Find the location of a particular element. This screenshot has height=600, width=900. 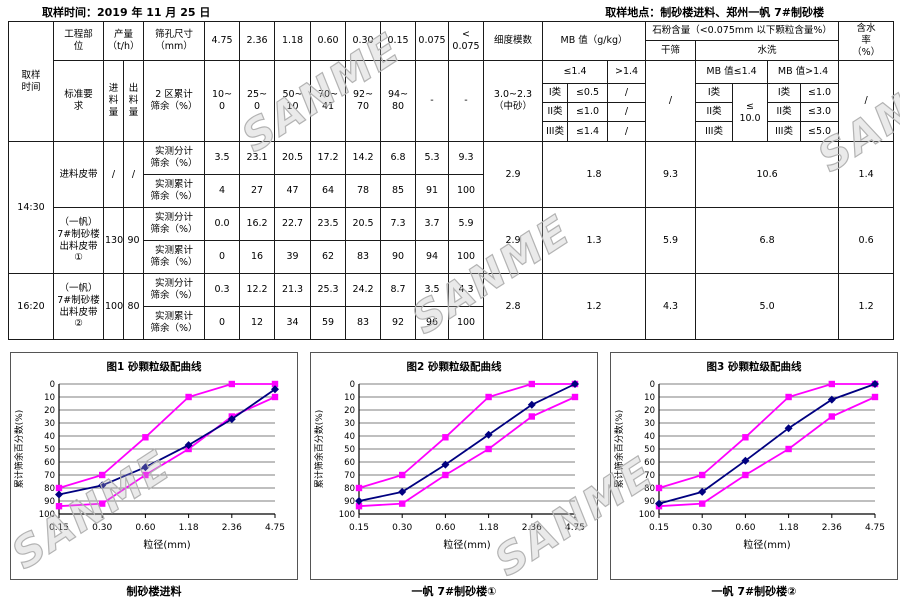

lei-value-cell: 90 is located at coordinates (398, 257).